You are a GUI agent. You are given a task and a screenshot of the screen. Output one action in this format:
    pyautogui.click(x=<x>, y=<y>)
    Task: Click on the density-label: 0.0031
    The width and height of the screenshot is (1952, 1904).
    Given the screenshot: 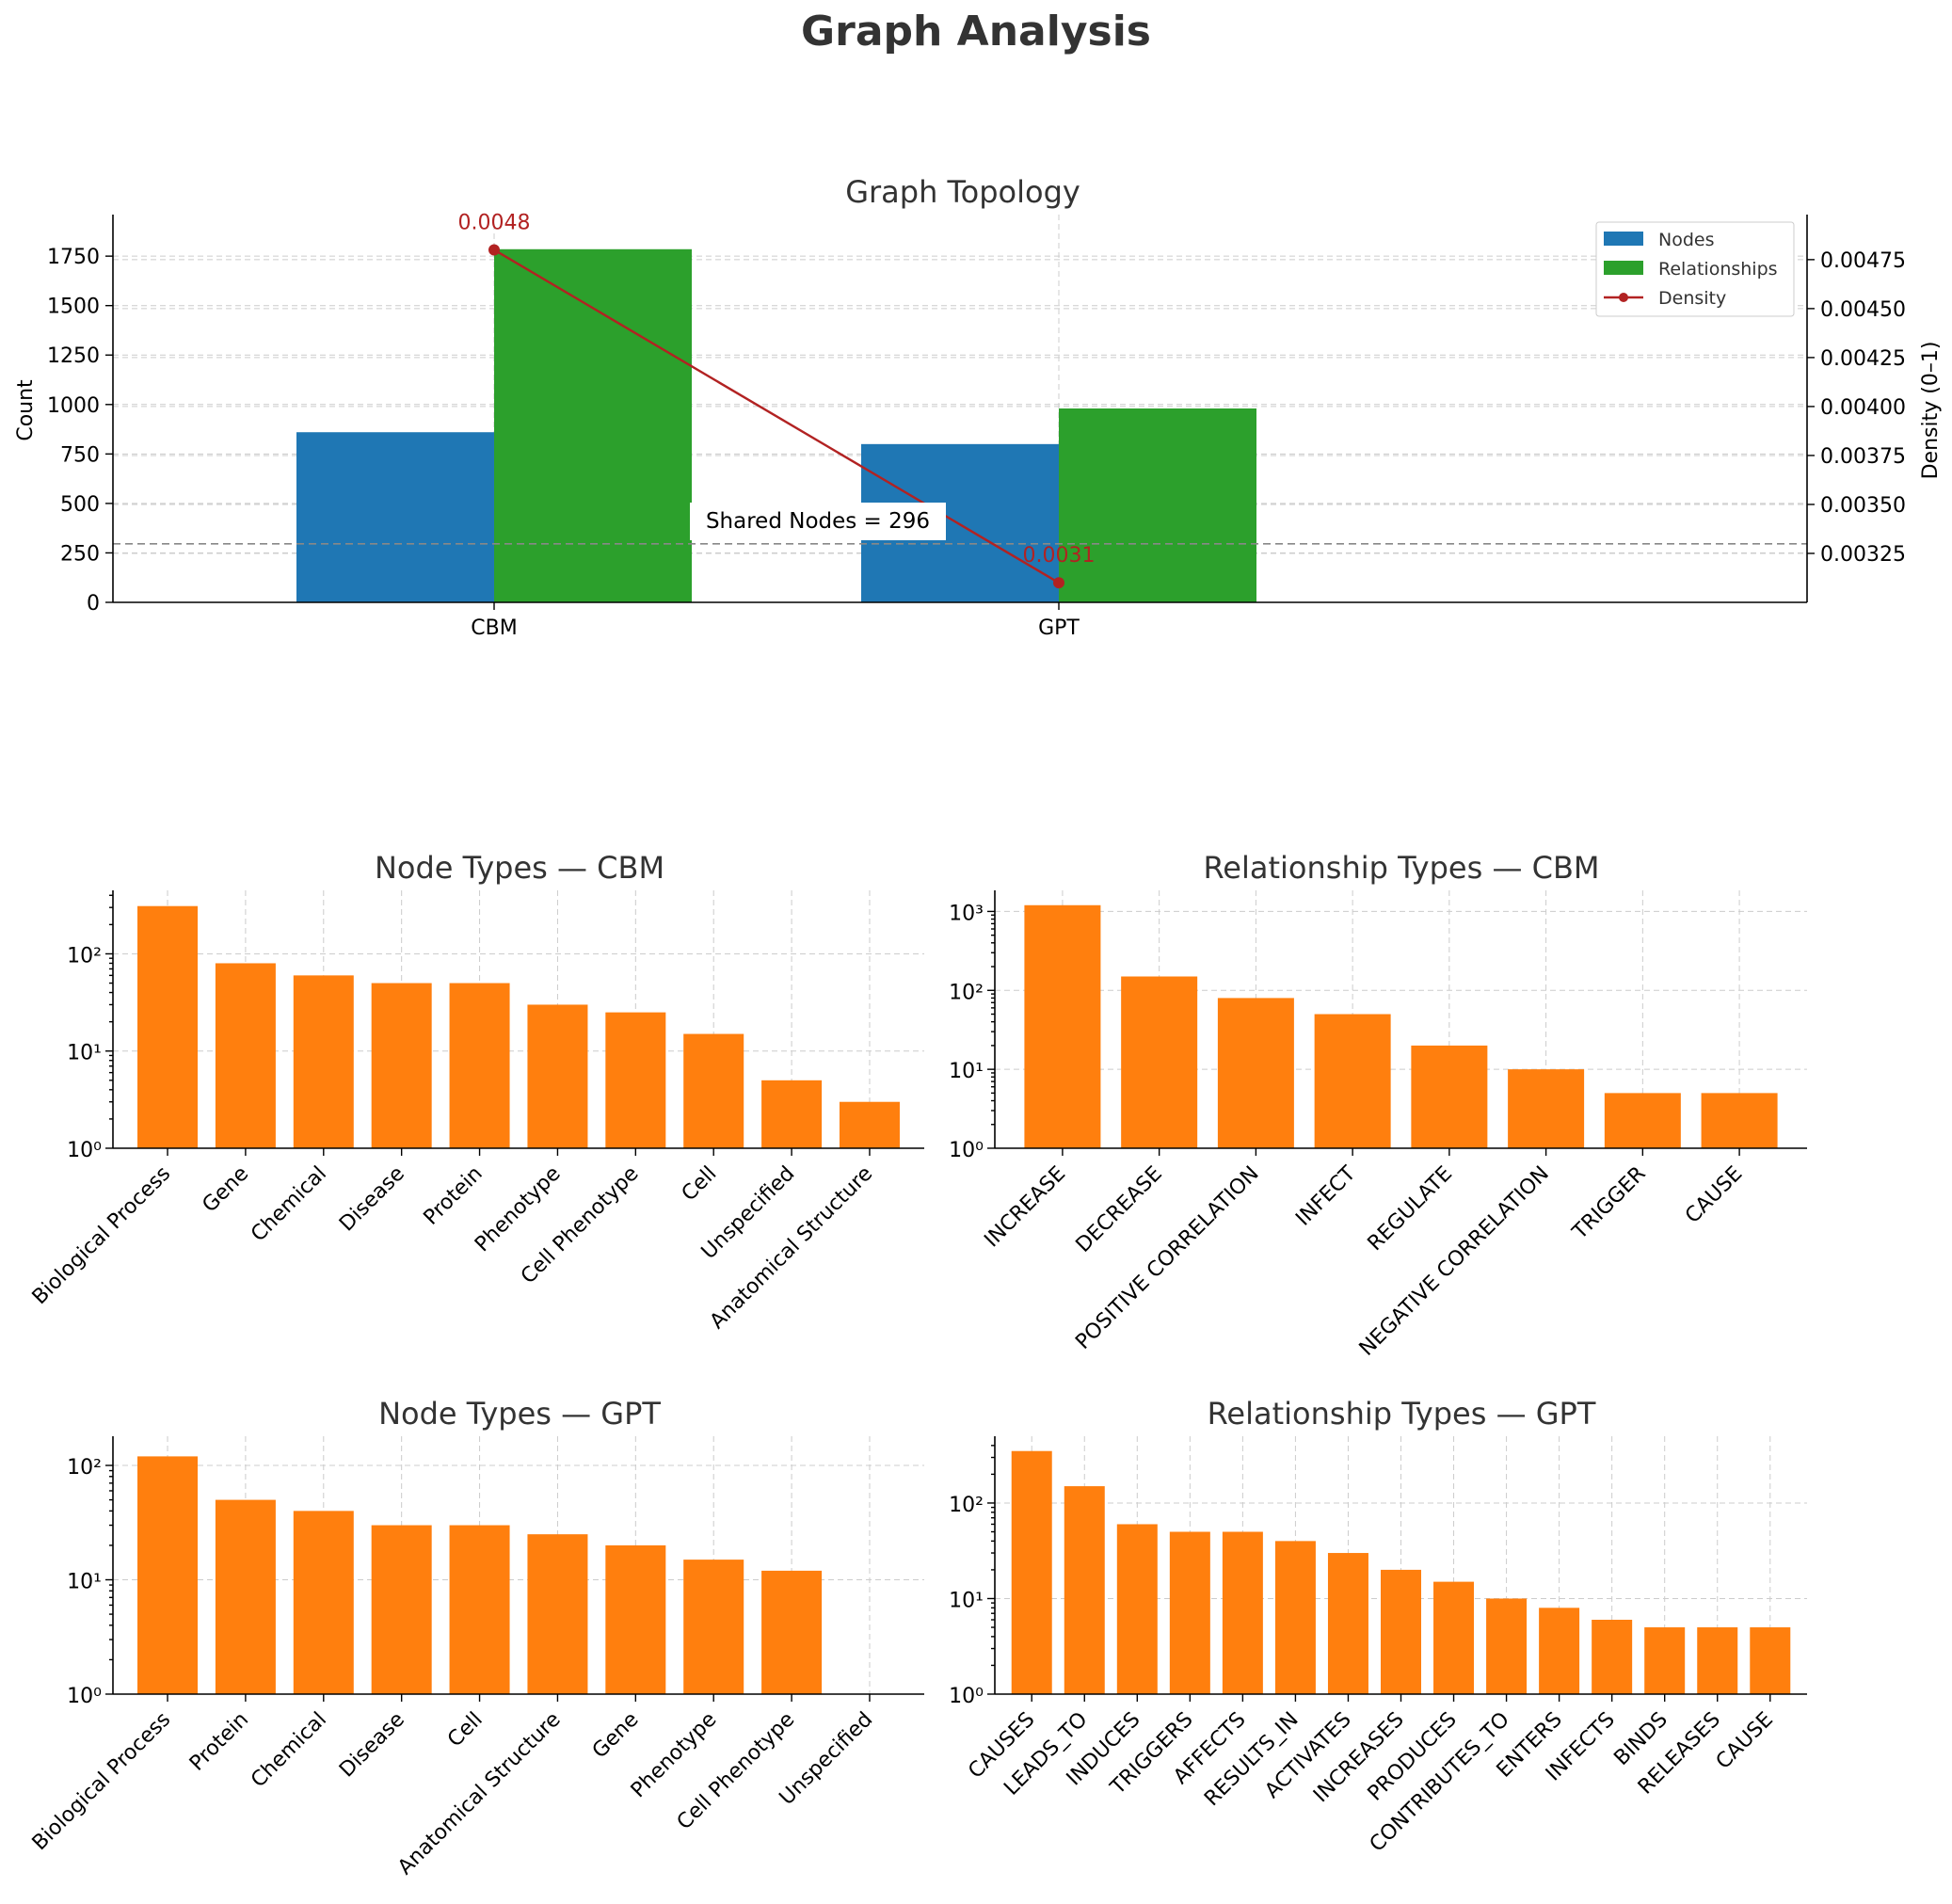 What is the action you would take?
    pyautogui.click(x=1059, y=556)
    